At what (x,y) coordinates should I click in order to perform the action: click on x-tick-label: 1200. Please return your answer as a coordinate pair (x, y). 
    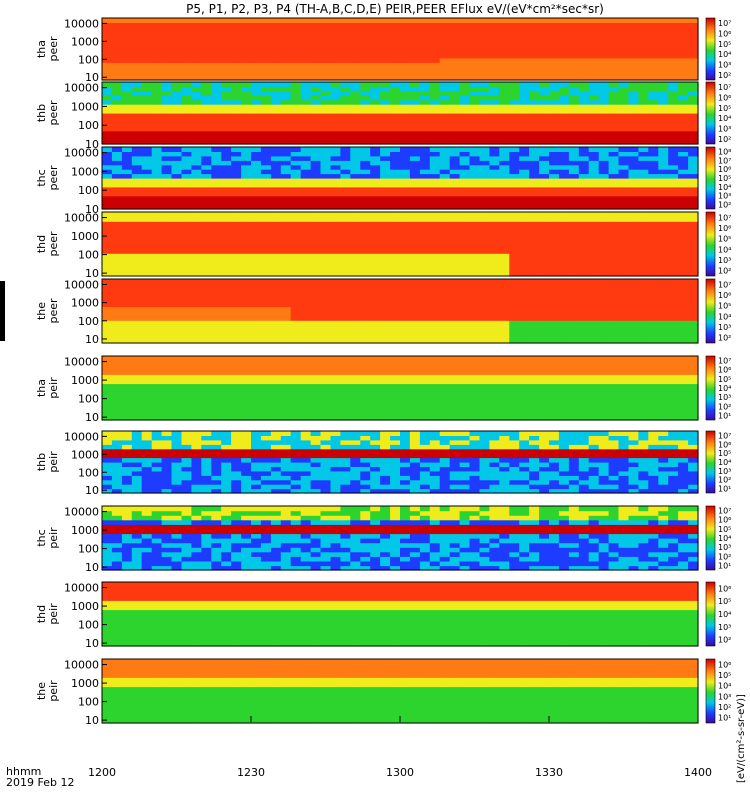
    Looking at the image, I should click on (102, 772).